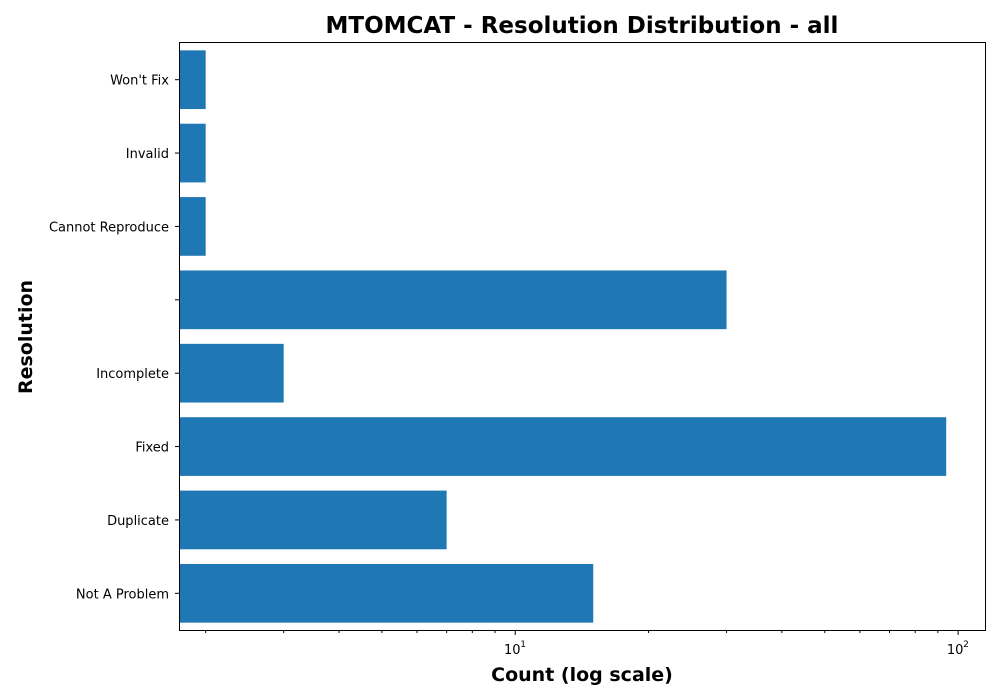 This screenshot has height=700, width=1000. I want to click on y-tick-label: Won't Fix, so click(139, 81).